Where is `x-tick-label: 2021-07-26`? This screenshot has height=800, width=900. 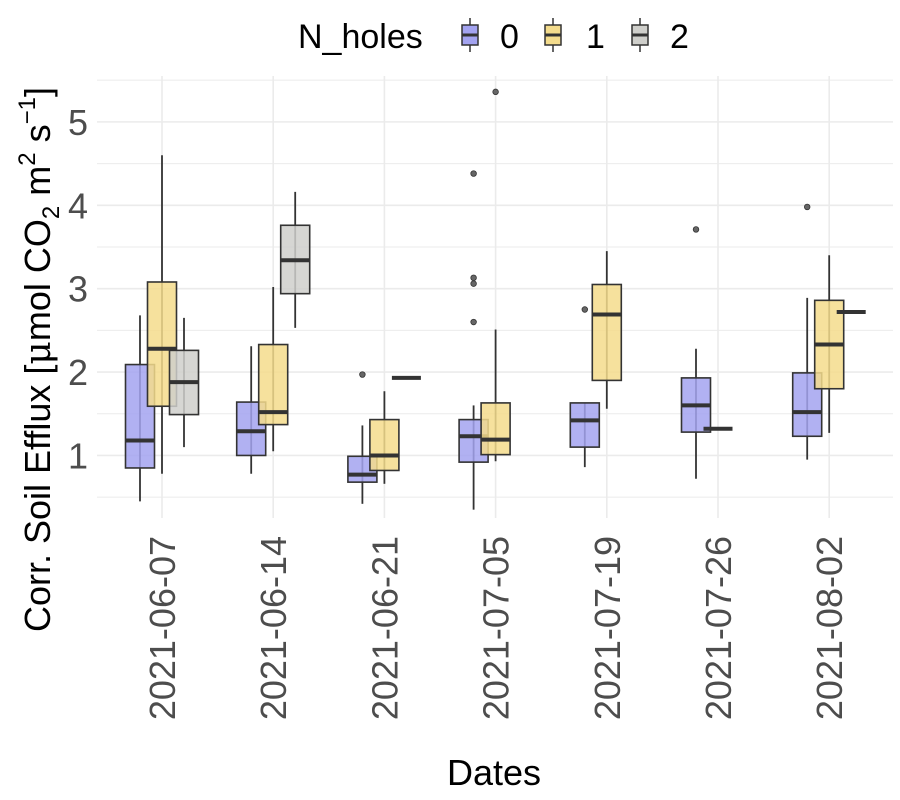
x-tick-label: 2021-07-26 is located at coordinates (718, 628).